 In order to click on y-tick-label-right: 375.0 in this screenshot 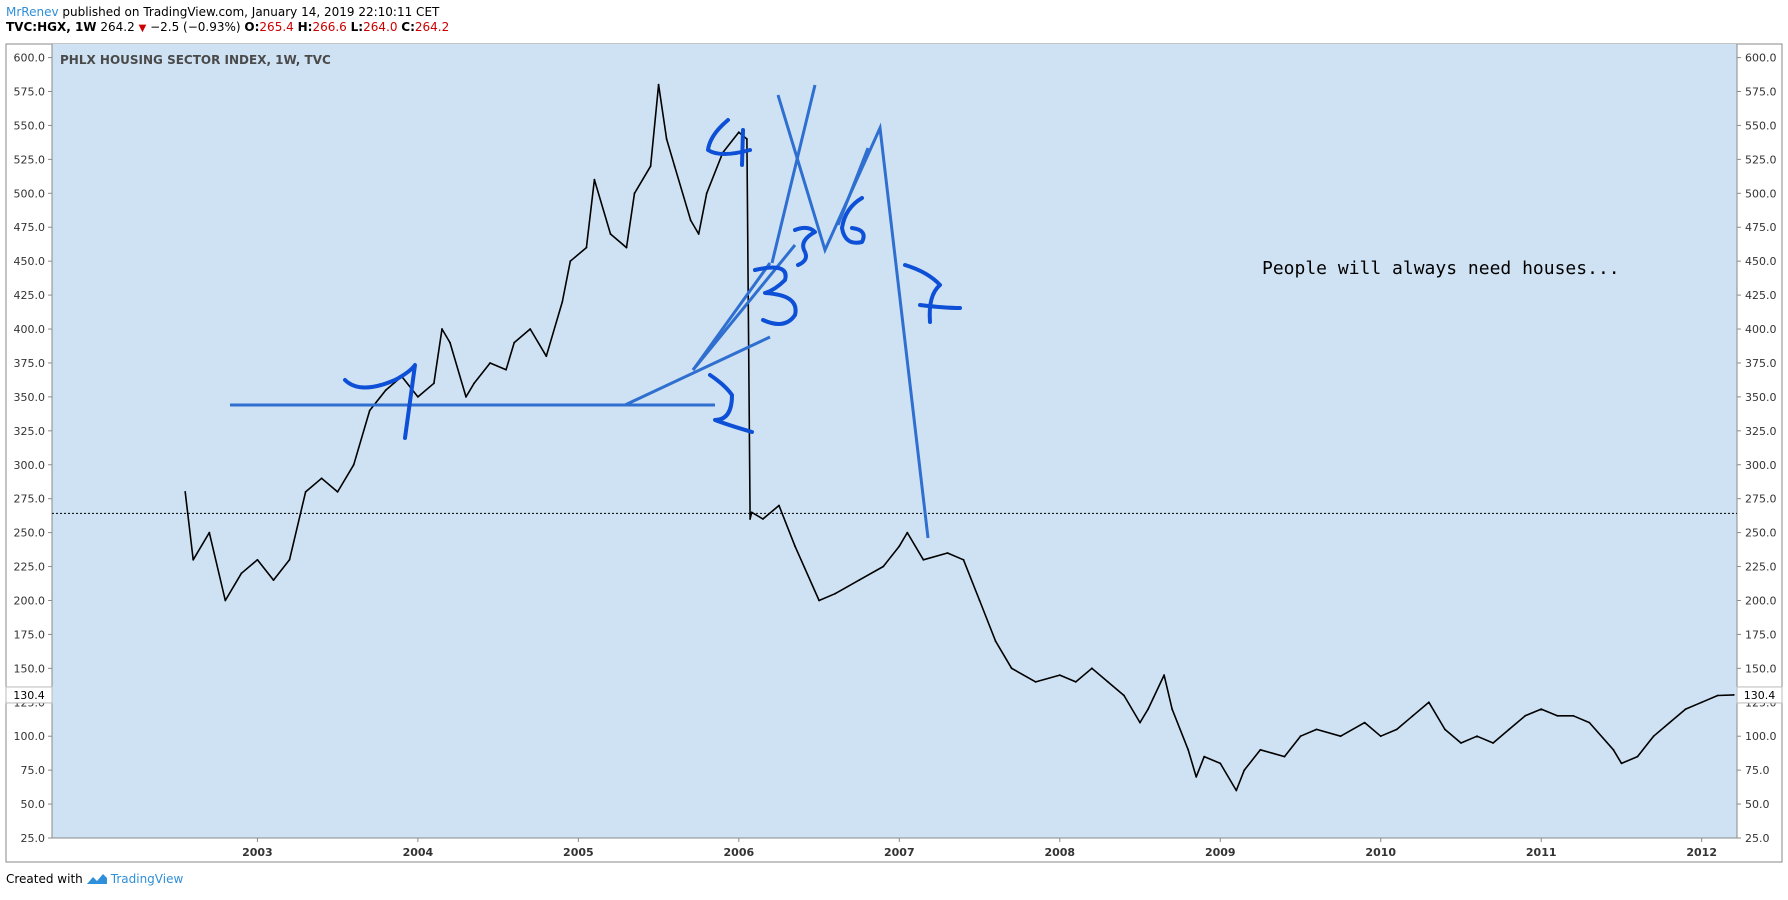, I will do `click(1761, 363)`.